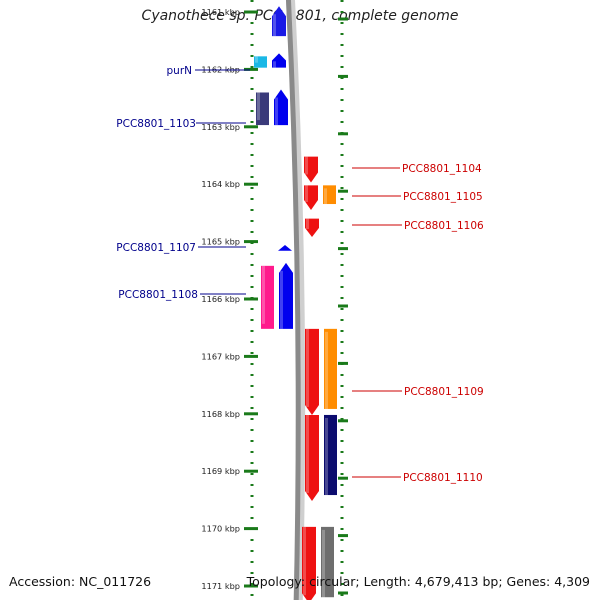  I want to click on genome-title: Cyanothece sp. PCC 8801, complete genome, so click(300, 16).